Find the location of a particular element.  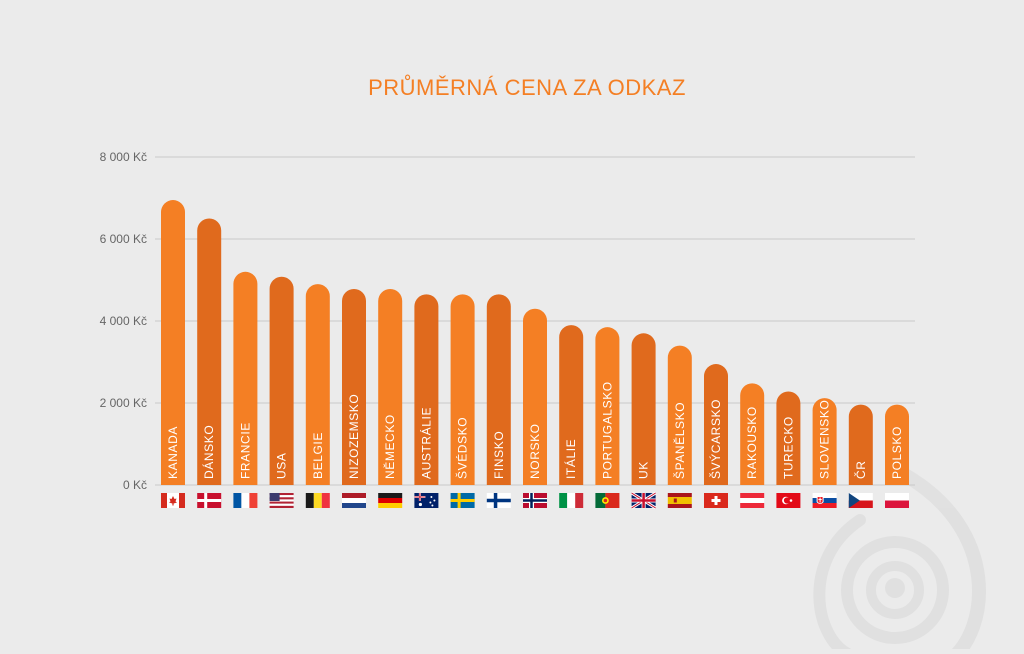

y-tick-label: 0 Kč is located at coordinates (135, 485).